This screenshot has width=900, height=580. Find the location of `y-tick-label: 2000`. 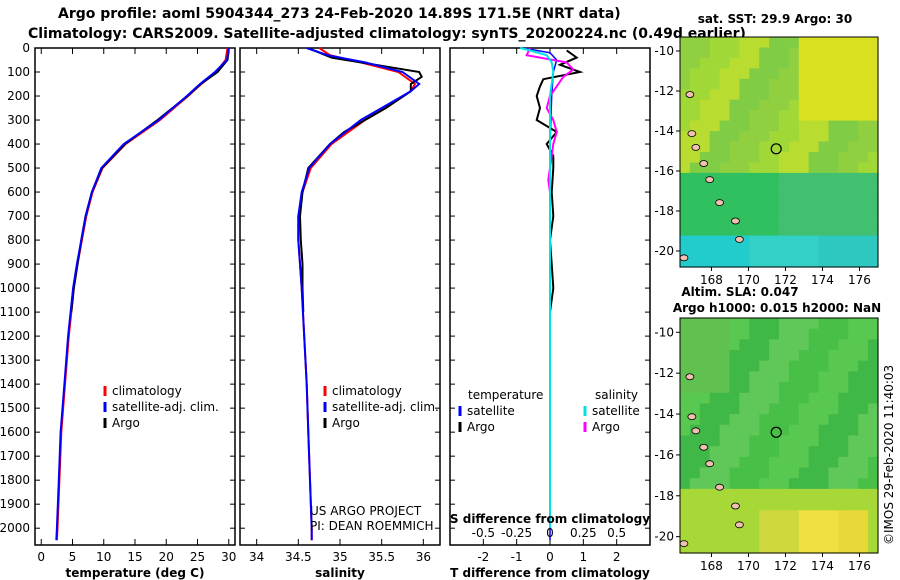

y-tick-label: 2000 is located at coordinates (15, 528).